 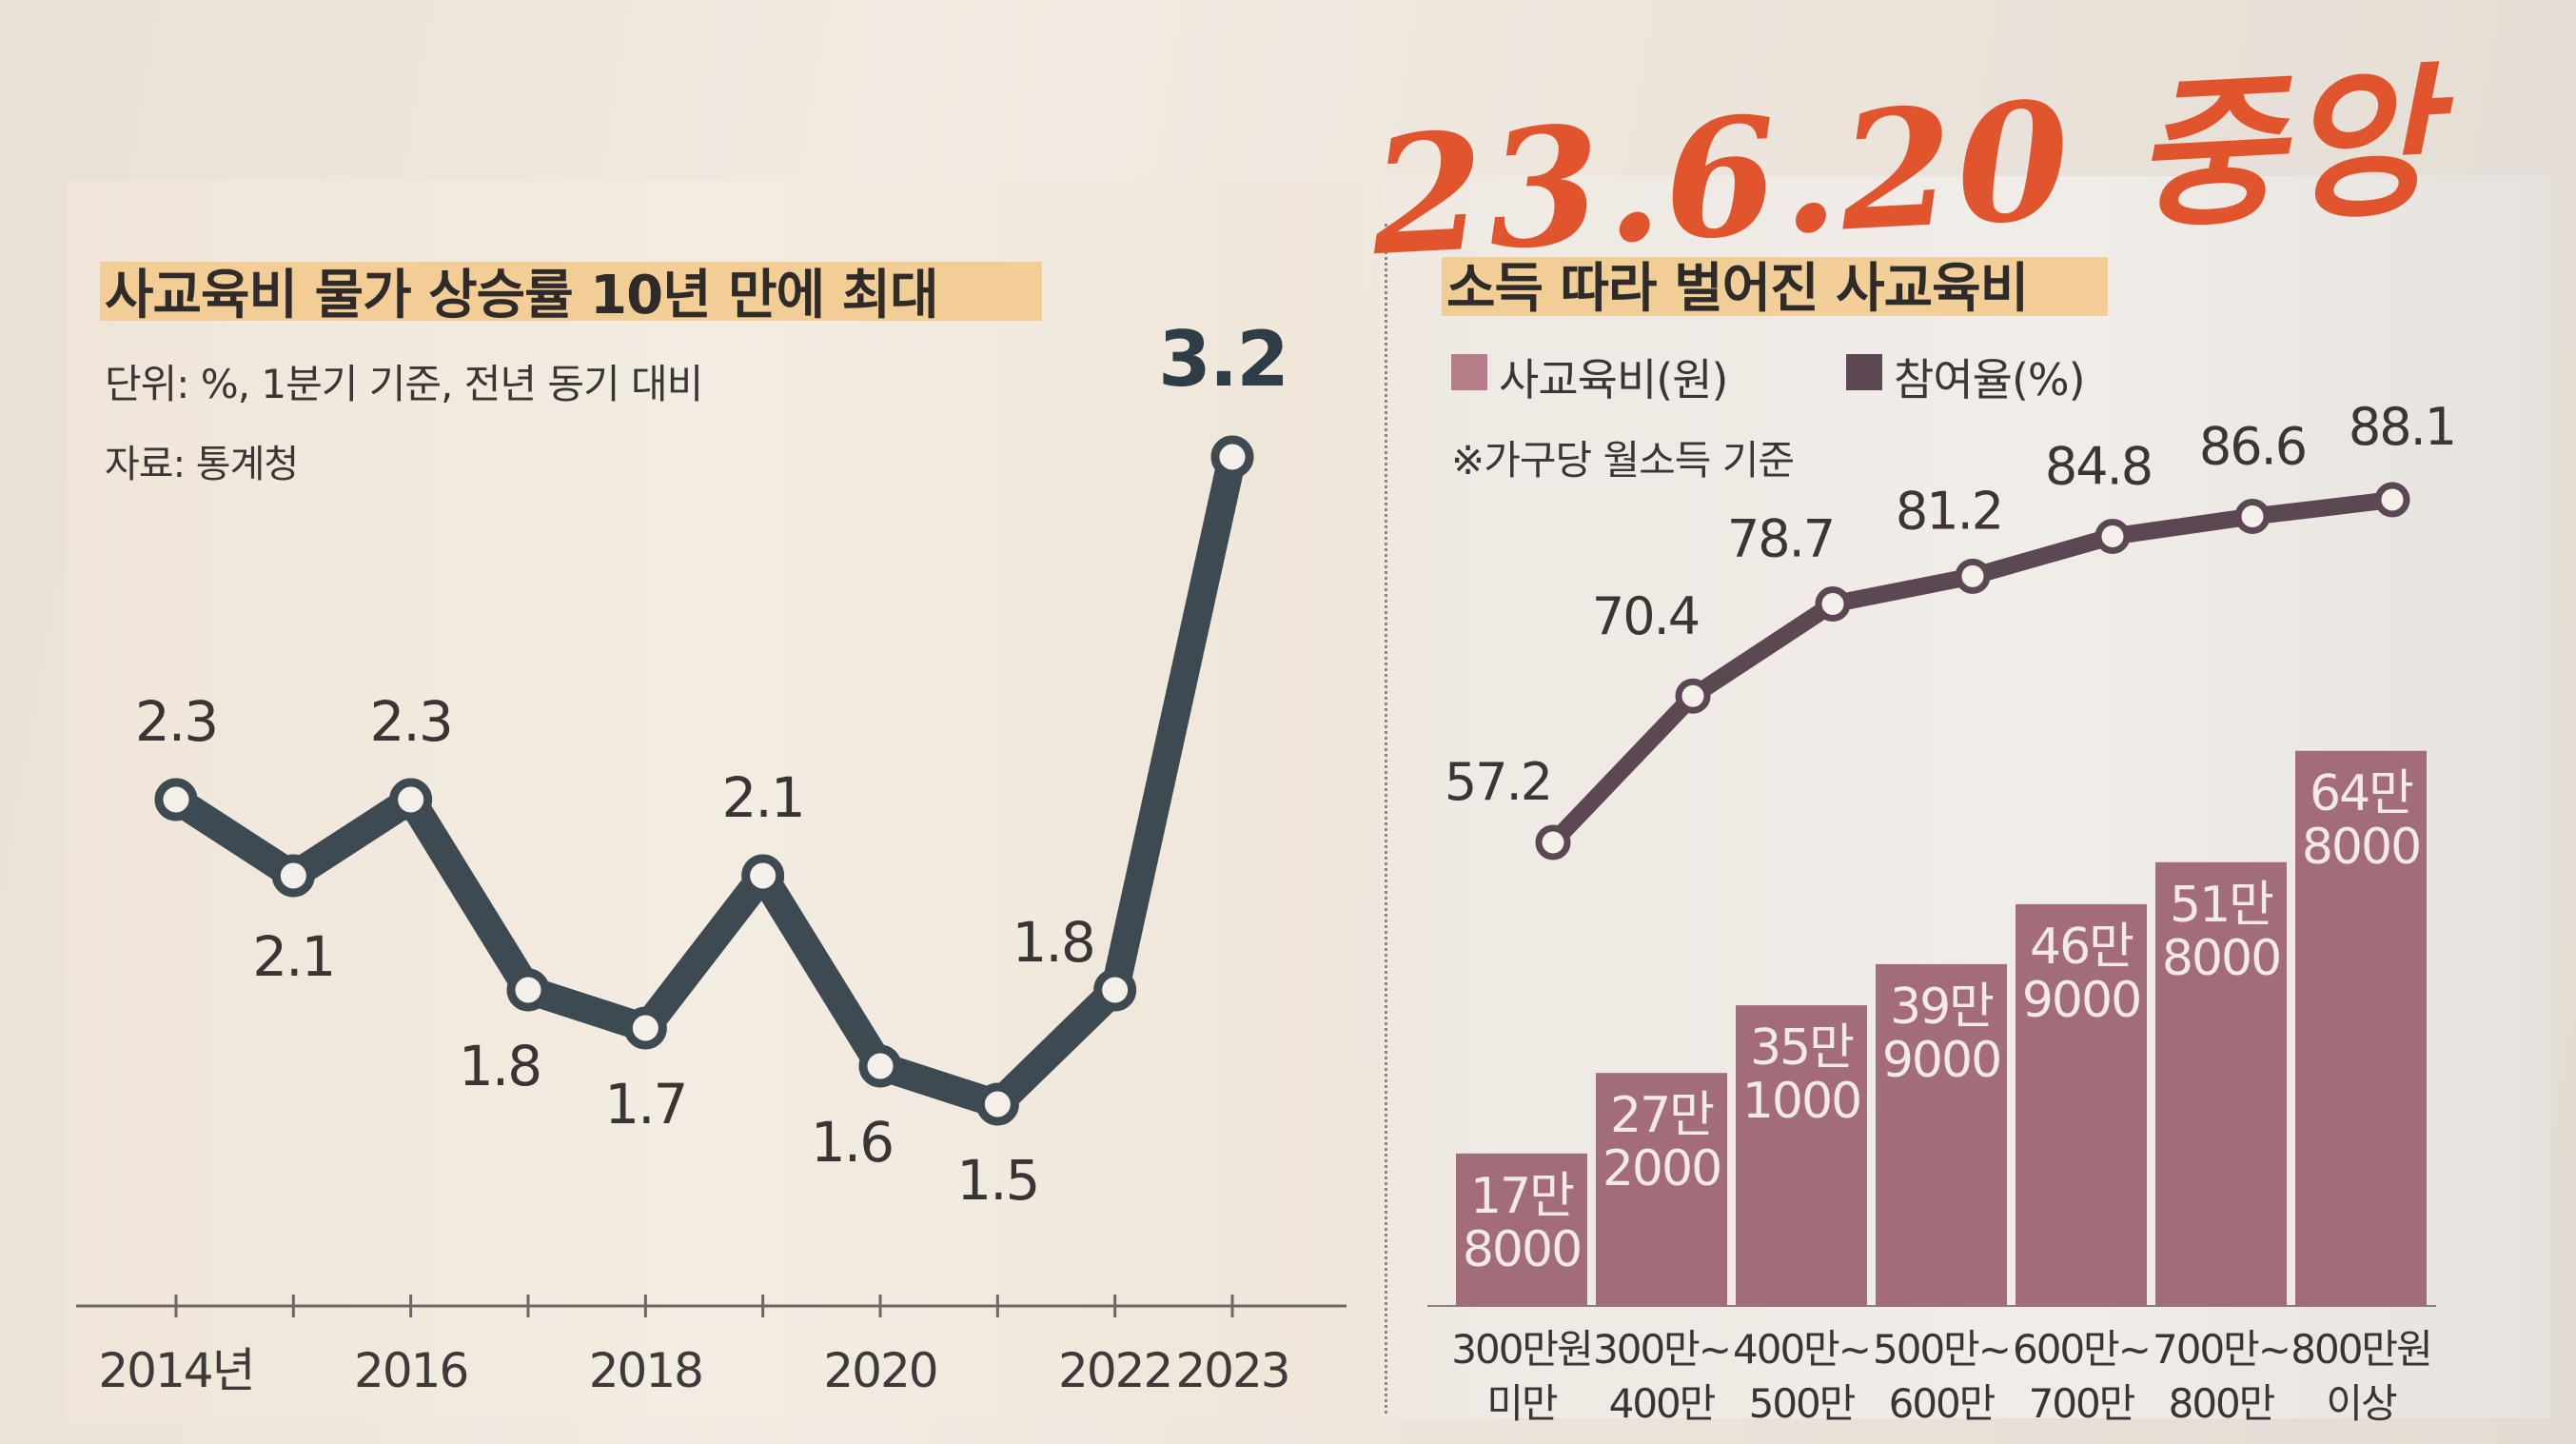 What do you see at coordinates (879, 1370) in the screenshot?
I see `left-x-tick-label: 2020` at bounding box center [879, 1370].